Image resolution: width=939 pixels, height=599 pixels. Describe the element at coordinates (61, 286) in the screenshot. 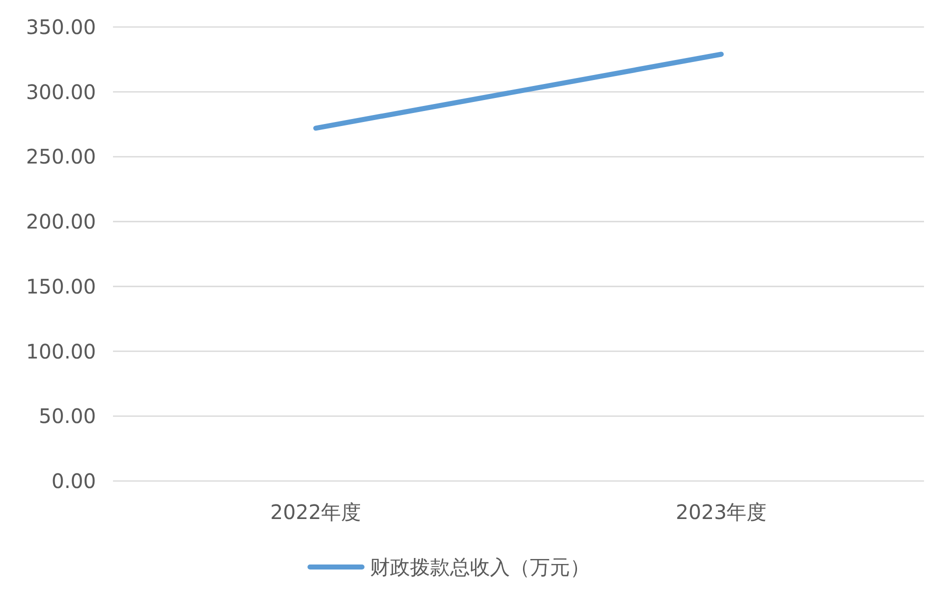

I see `y-tick-label: 150.00` at that location.